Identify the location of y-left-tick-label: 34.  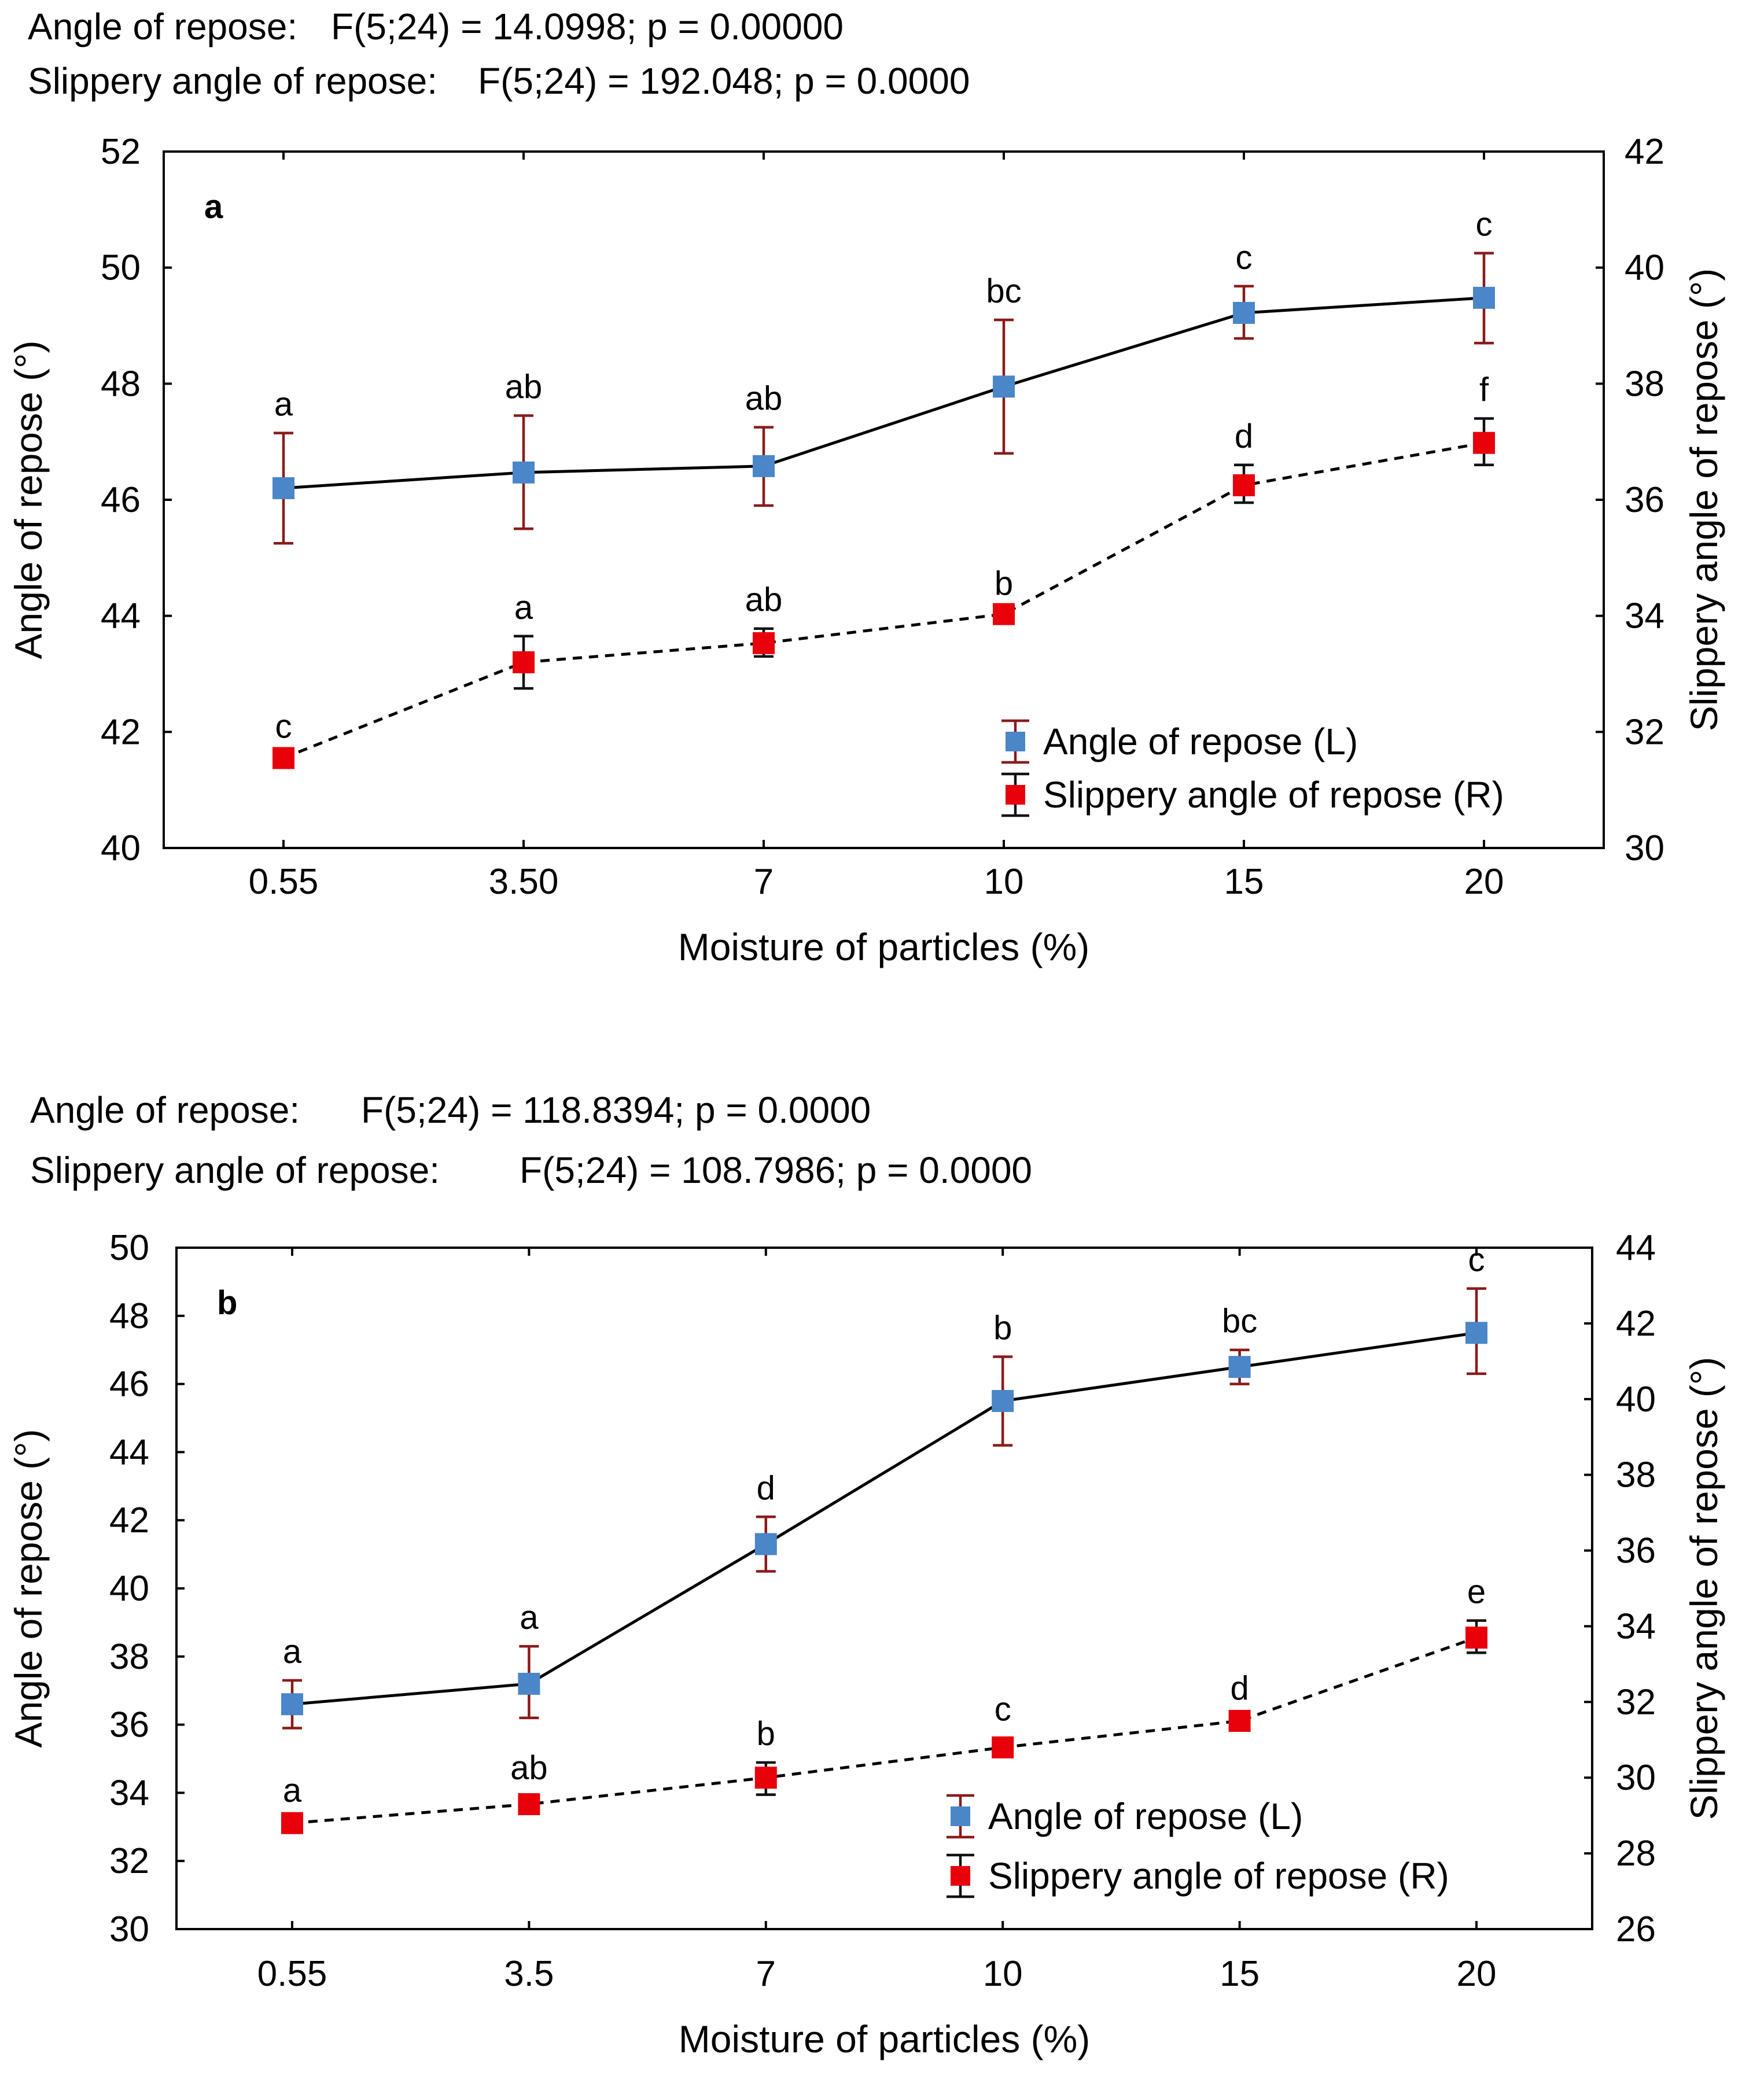
(129, 1793).